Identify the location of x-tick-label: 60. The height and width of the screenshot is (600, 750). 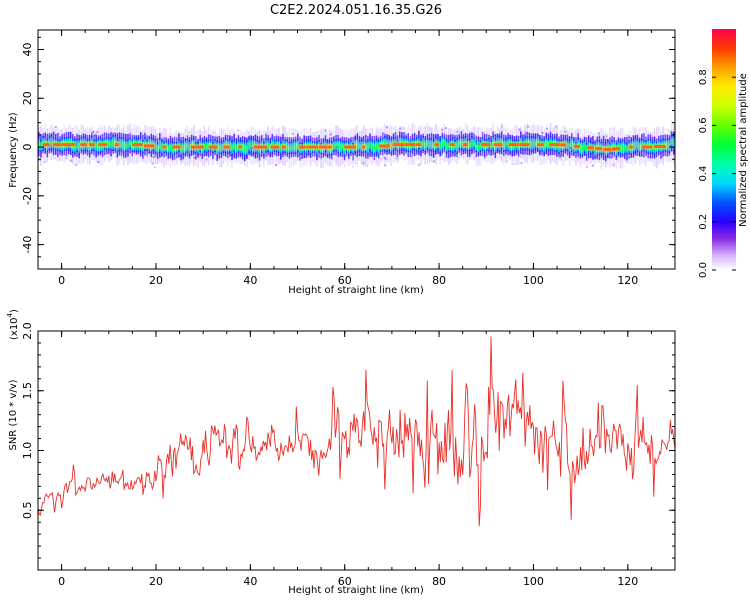
(345, 581).